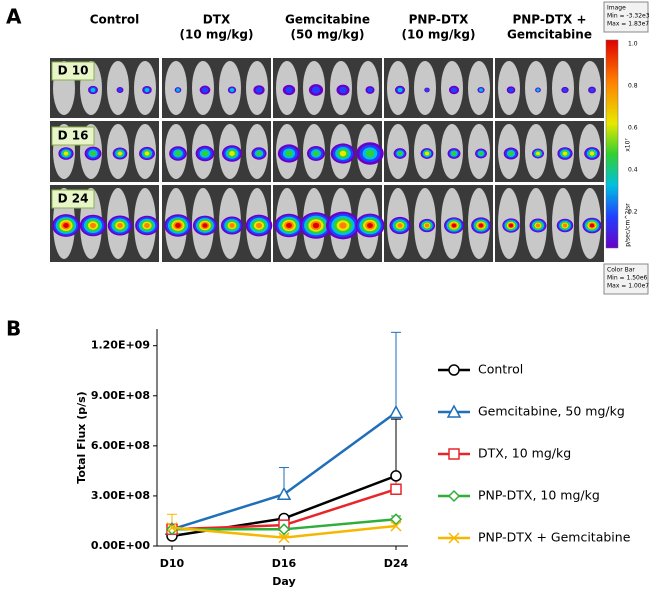  I want to click on colorbar-exponent: x10⁷, so click(628, 145).